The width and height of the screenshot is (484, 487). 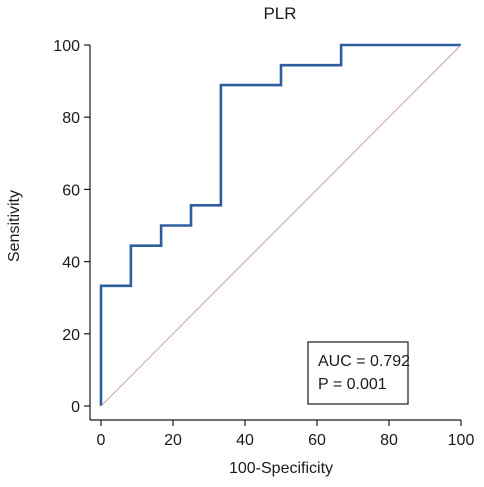 I want to click on stats-box: AUC = 0.792 P = 0.001, so click(x=358, y=373).